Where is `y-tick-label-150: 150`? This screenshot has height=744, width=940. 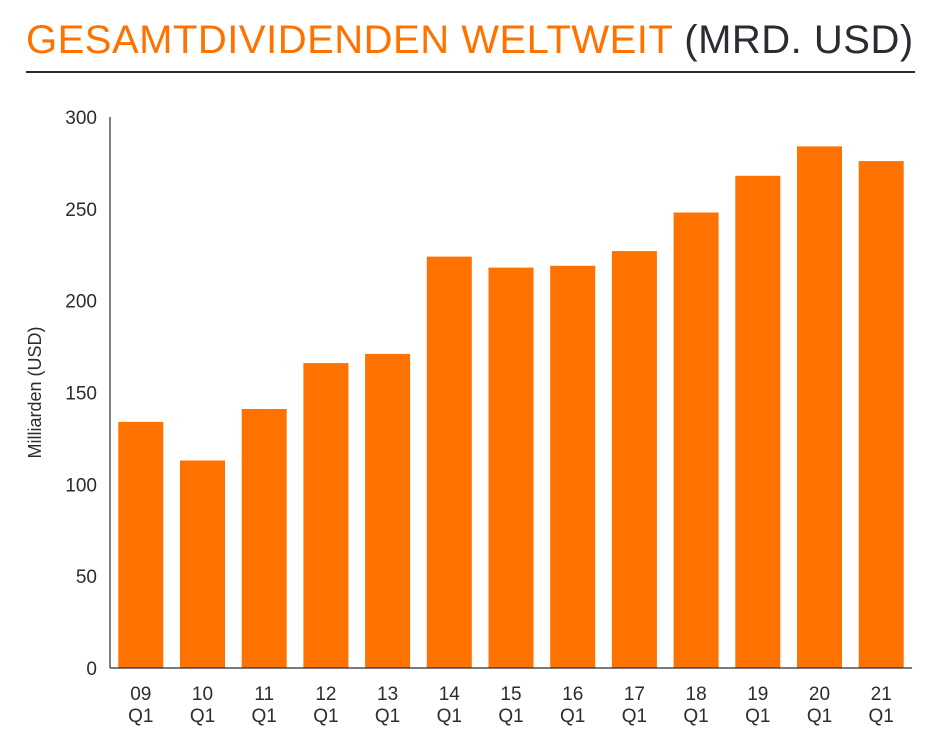
y-tick-label-150: 150 is located at coordinates (81, 394).